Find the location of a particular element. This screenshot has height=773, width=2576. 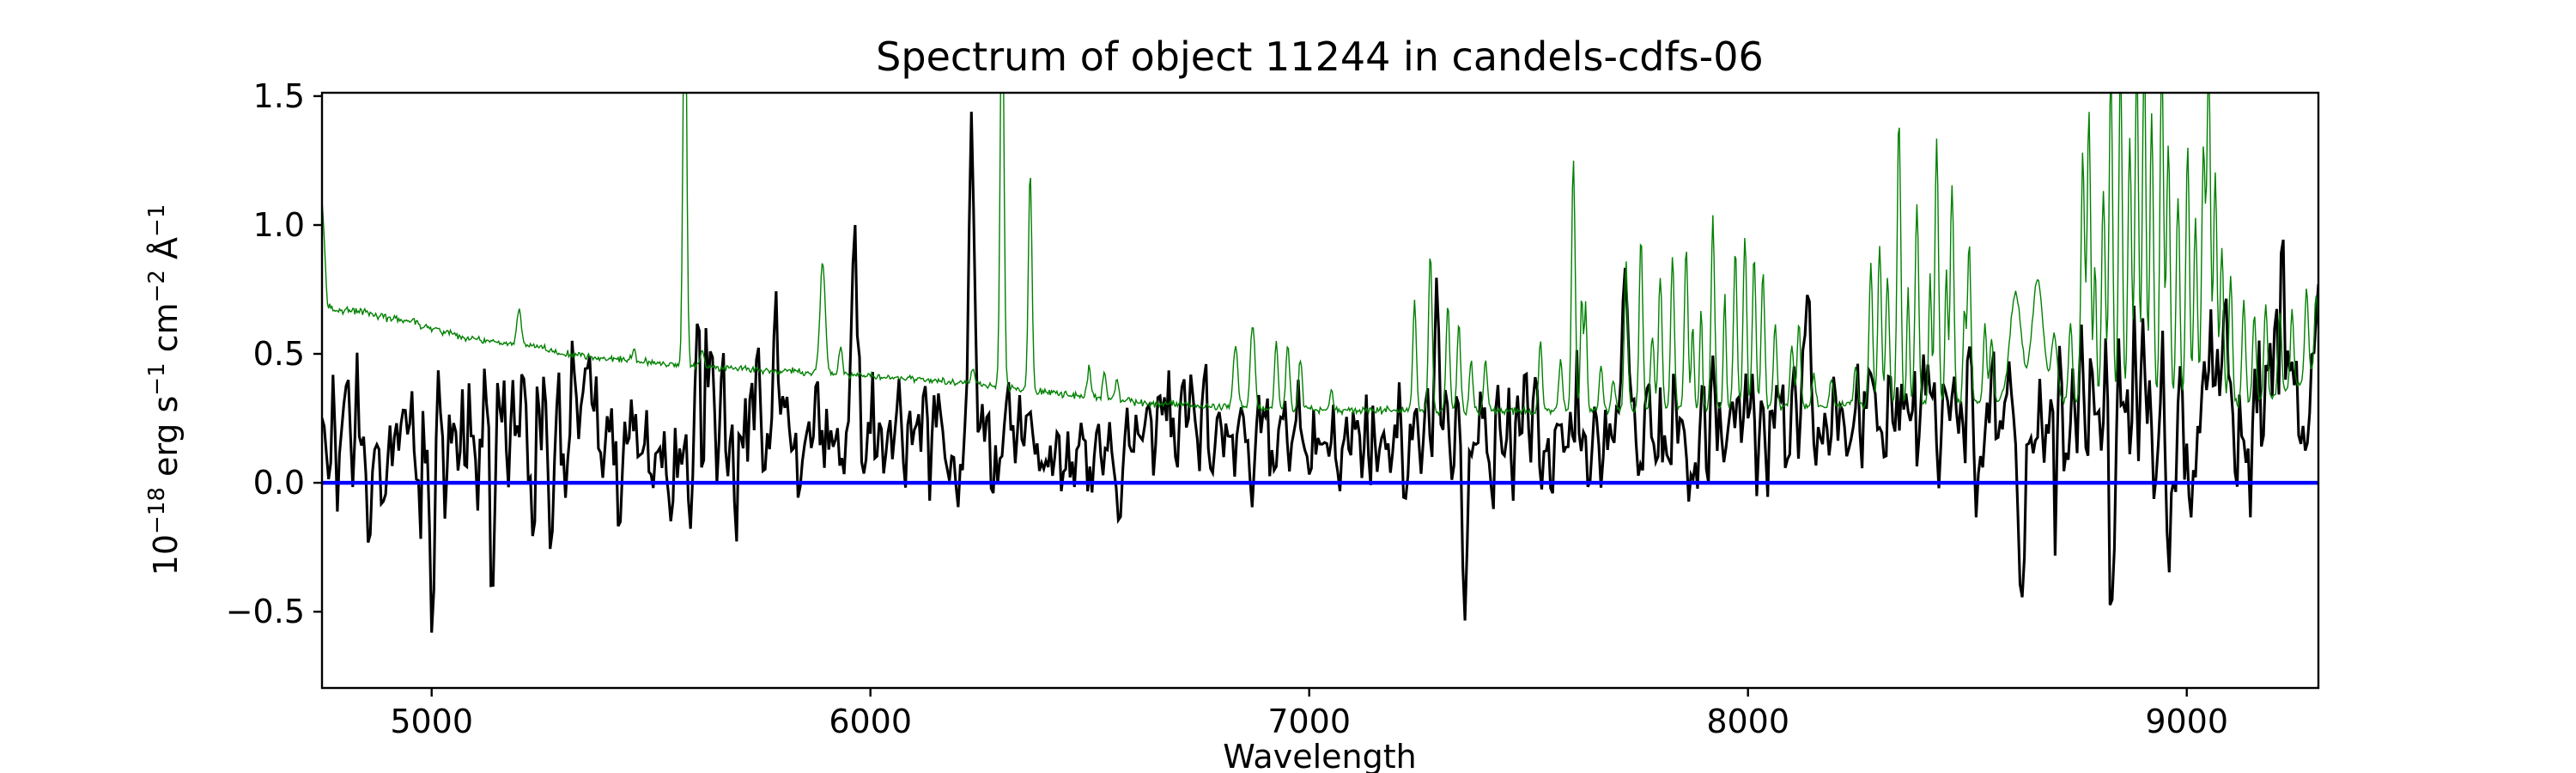

x-tick-label: 6000 is located at coordinates (870, 721).